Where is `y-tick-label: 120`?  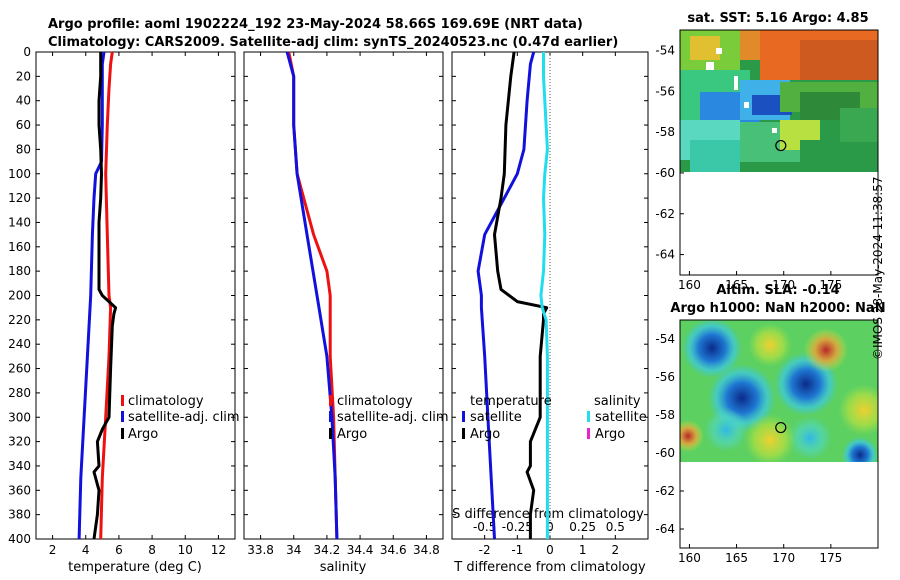
y-tick-label: 120 is located at coordinates (19, 198).